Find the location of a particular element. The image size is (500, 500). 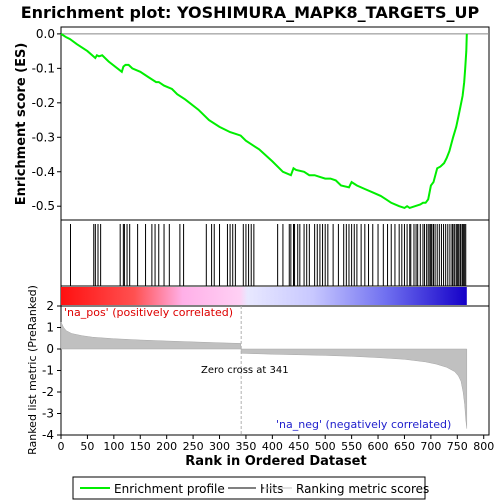

legend-metric-label: Ranking metric scores is located at coordinates (362, 489).